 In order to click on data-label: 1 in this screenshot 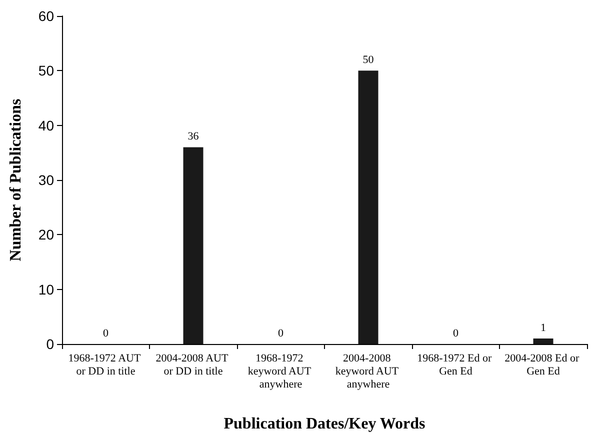, I will do `click(543, 328)`.